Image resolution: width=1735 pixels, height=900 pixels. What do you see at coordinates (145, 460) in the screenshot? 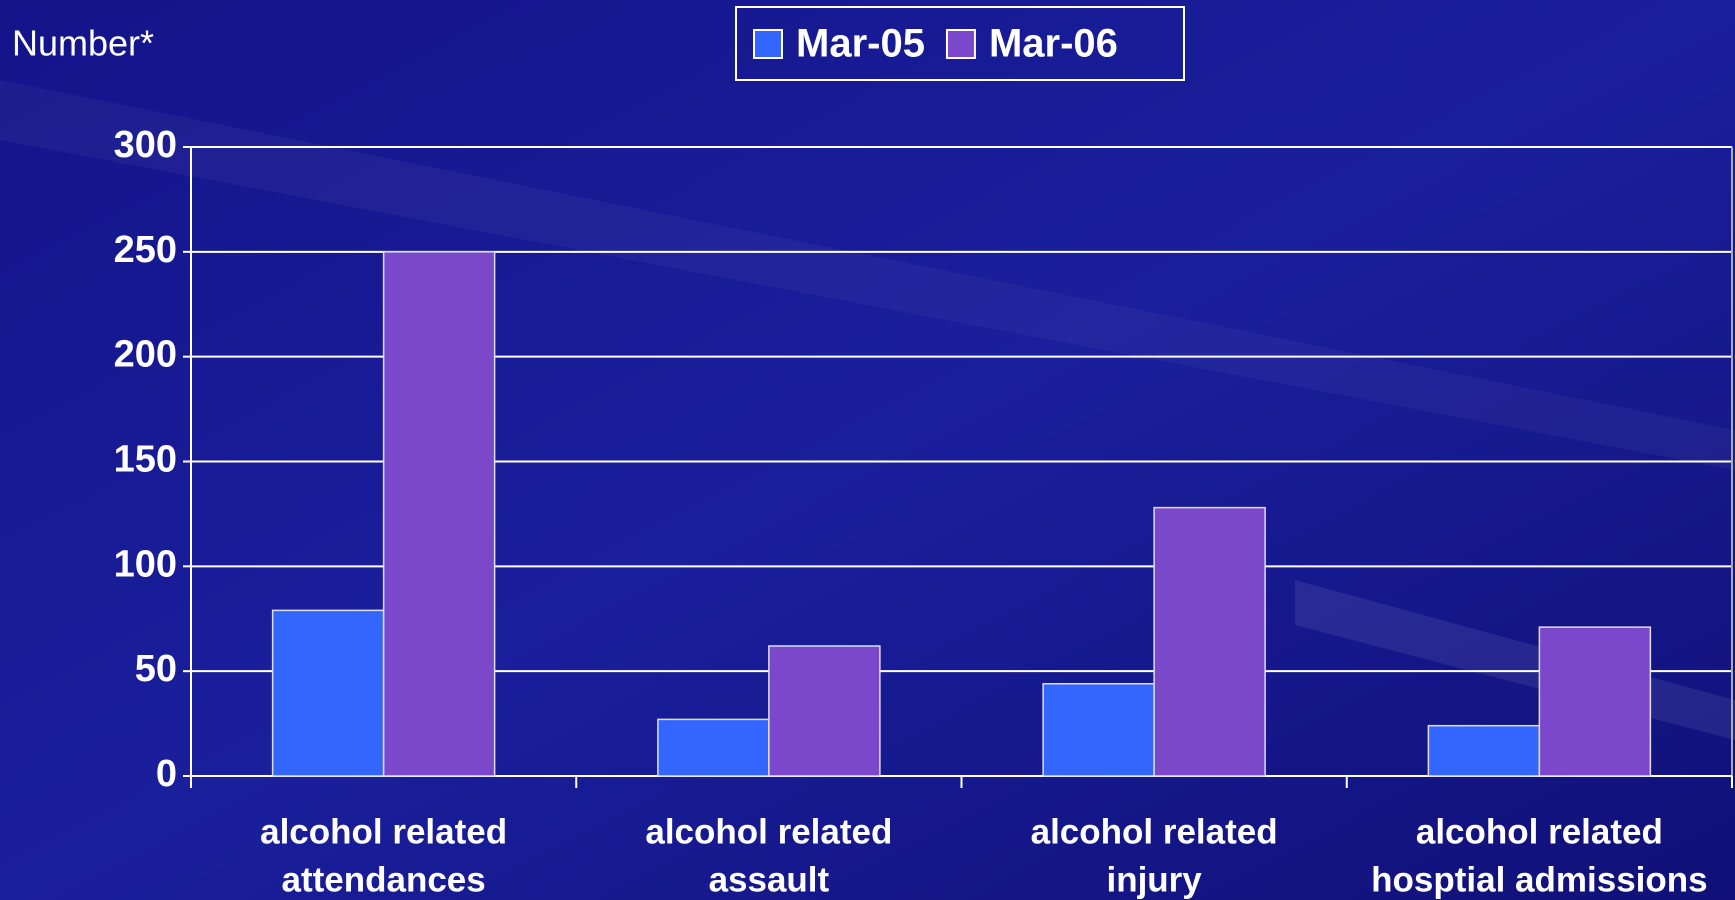
I see `y-tick-label: 150` at bounding box center [145, 460].